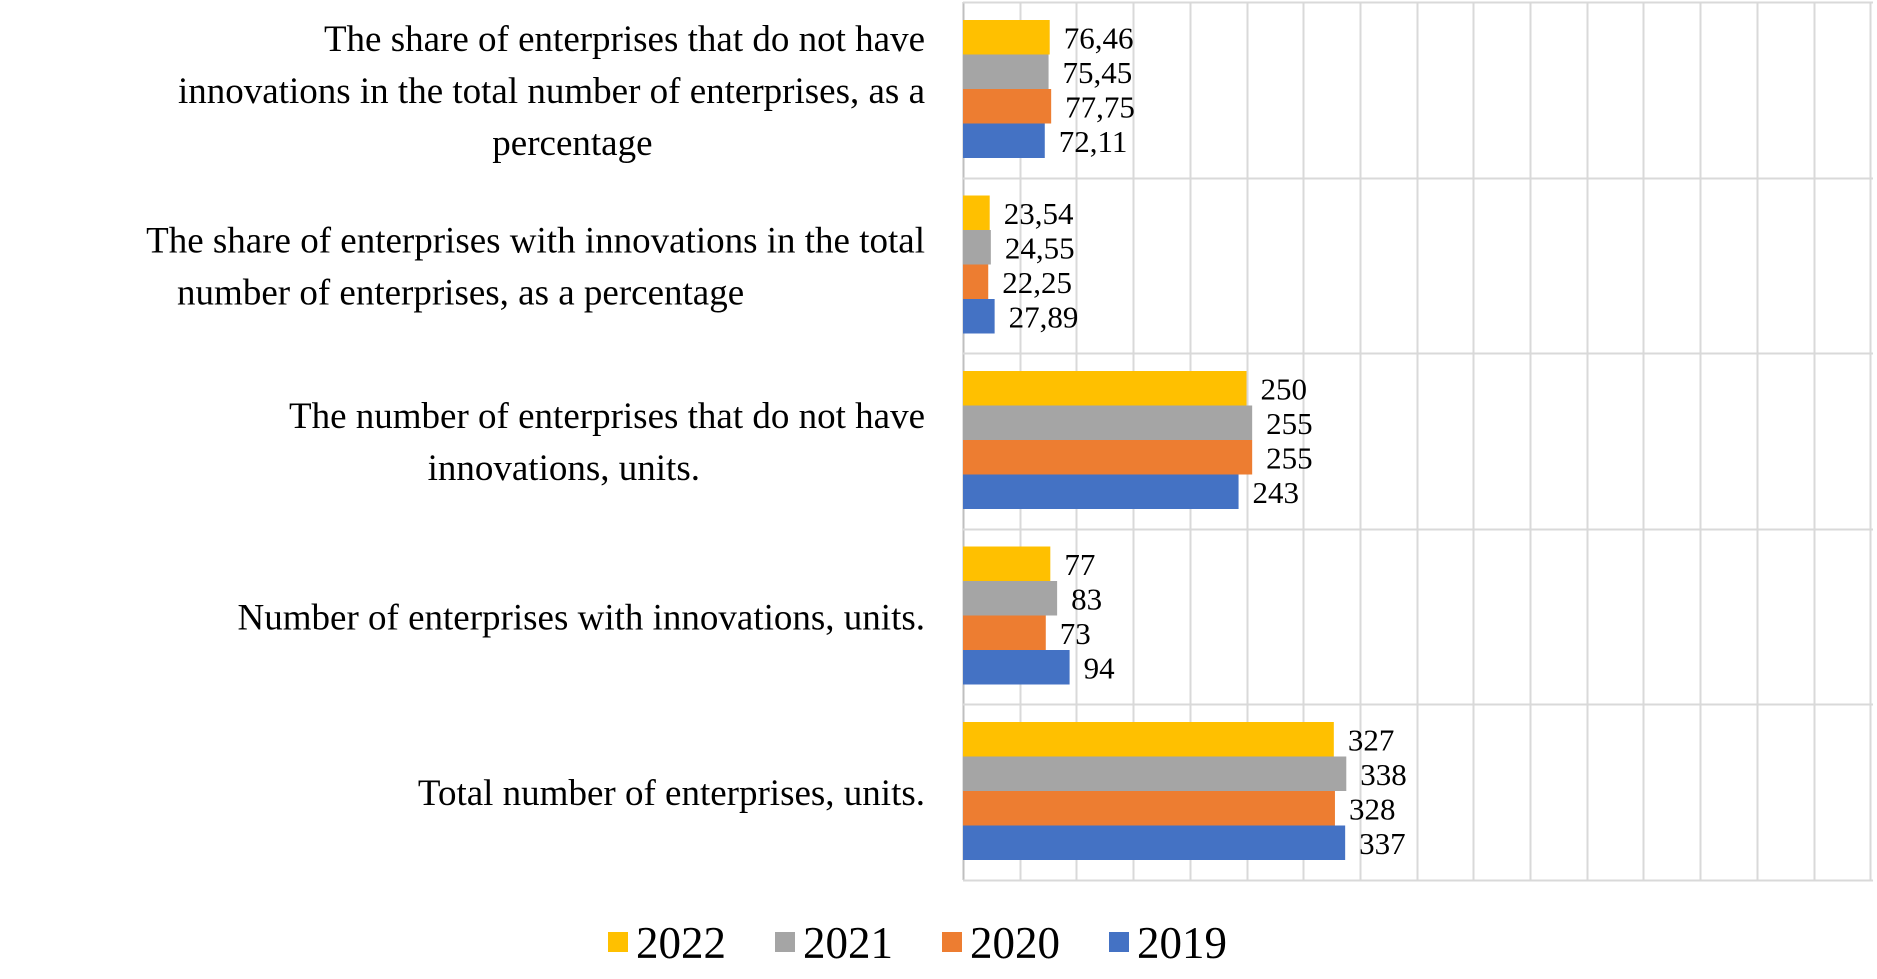 This screenshot has width=1877, height=979. Describe the element at coordinates (1276, 492) in the screenshot. I see `data-label-2019: 243` at that location.